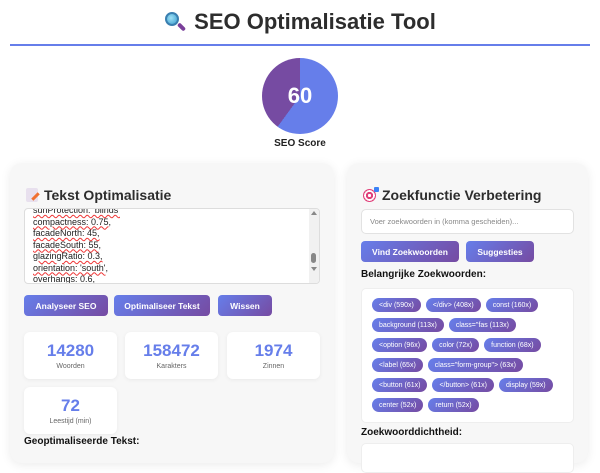 This screenshot has width=600, height=473. Describe the element at coordinates (66, 233) in the screenshot. I see `textarea-line: facadeNorth: 45,` at that location.